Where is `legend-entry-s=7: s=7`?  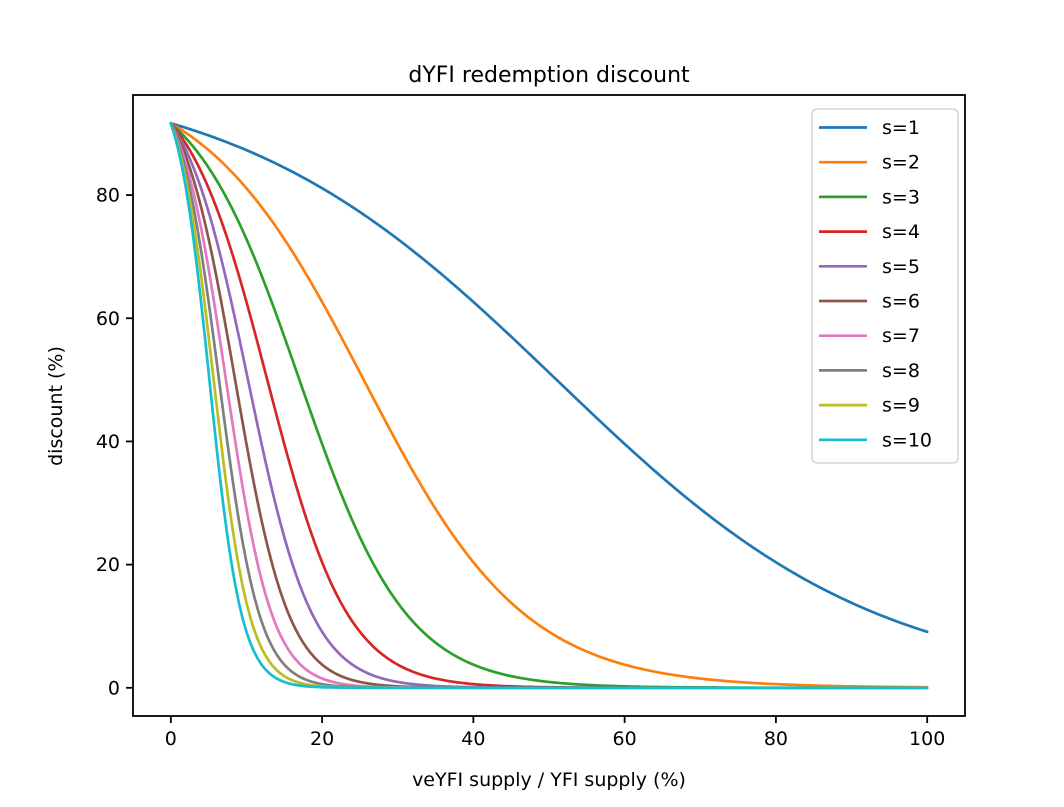
legend-entry-s=7: s=7 is located at coordinates (869, 336).